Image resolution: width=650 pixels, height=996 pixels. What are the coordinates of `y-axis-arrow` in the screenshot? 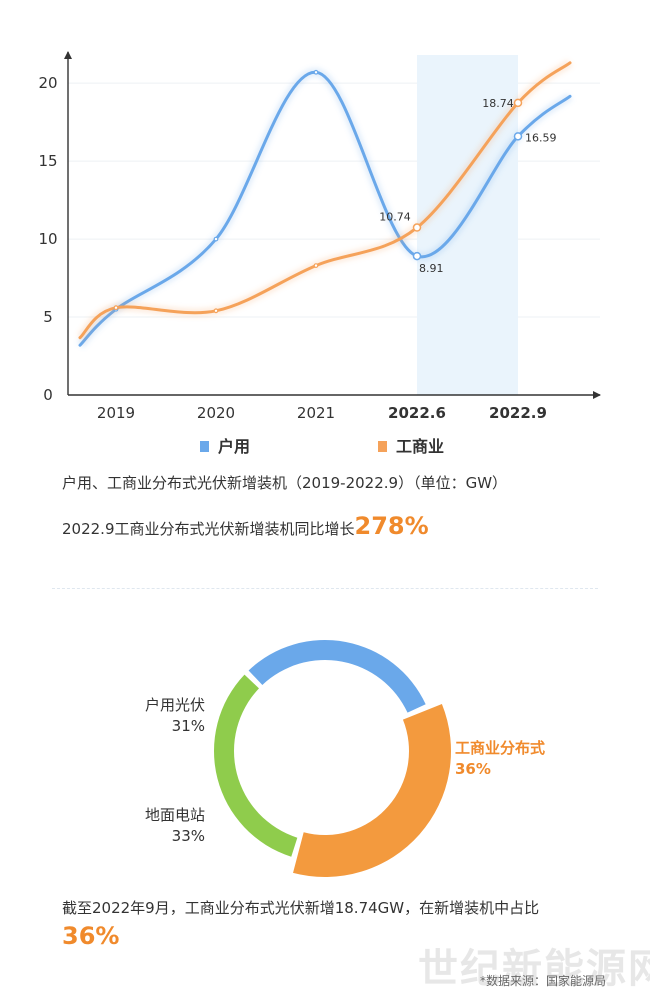 It's located at (68, 55).